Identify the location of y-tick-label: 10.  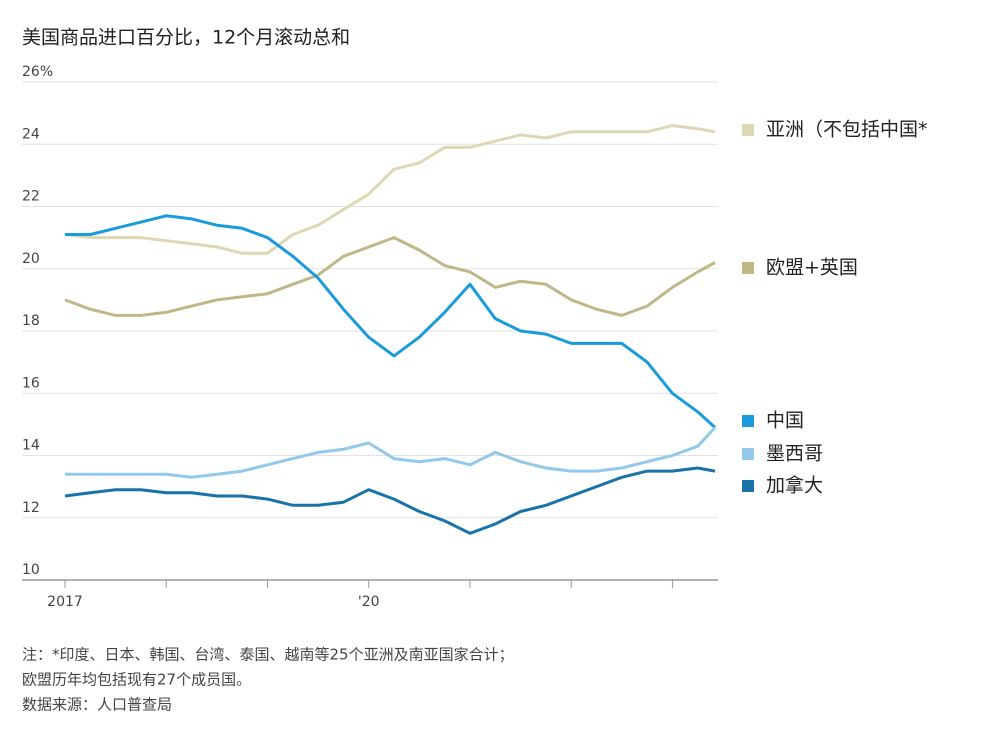
(31, 570).